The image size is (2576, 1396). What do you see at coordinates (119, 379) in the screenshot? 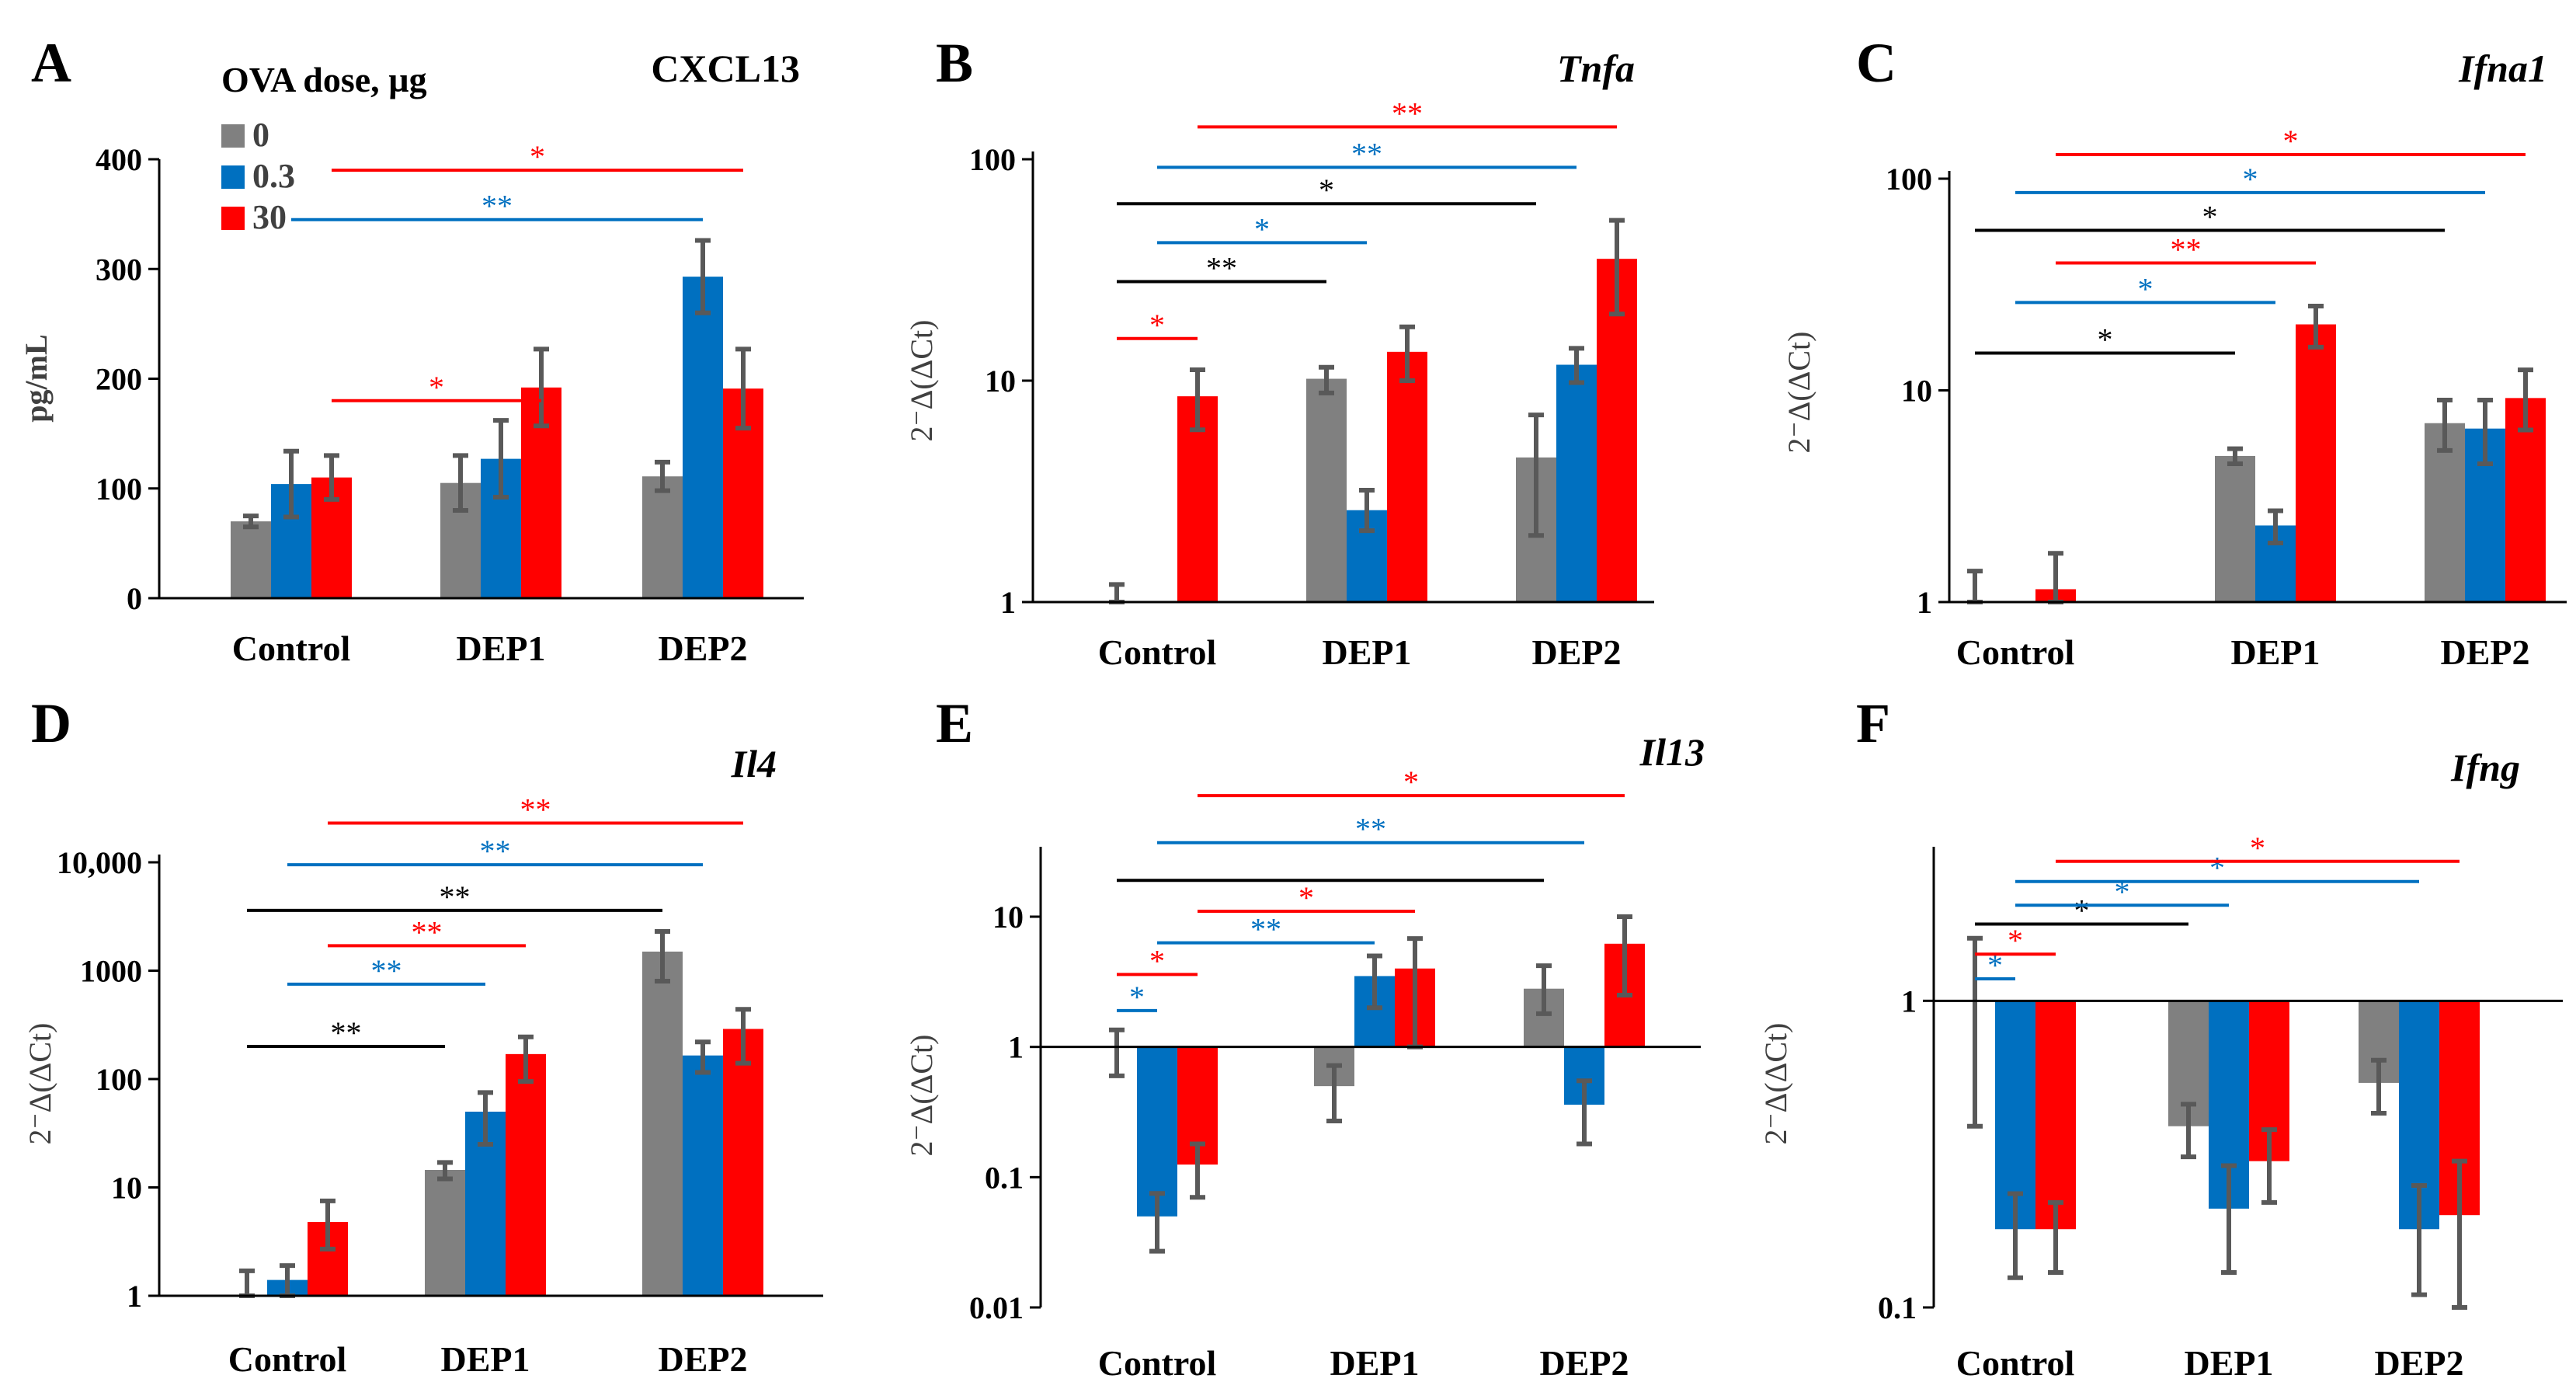
I see `y-tick-label: 200` at bounding box center [119, 379].